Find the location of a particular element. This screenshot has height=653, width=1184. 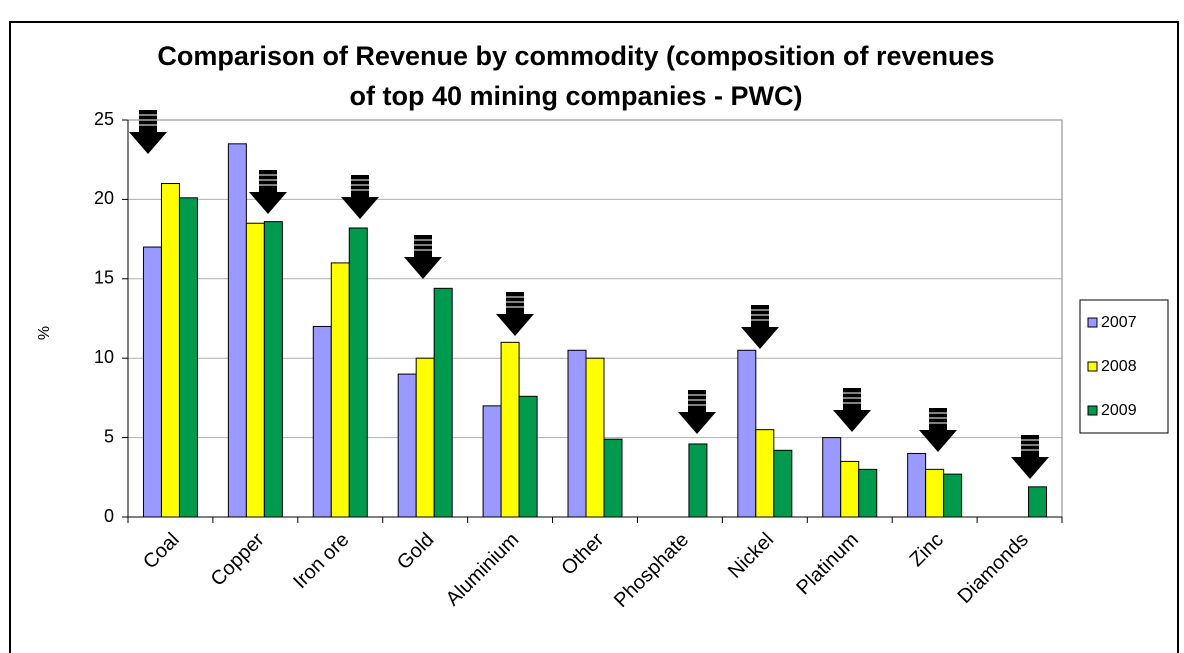

y-tick-label: 0 is located at coordinates (109, 516).